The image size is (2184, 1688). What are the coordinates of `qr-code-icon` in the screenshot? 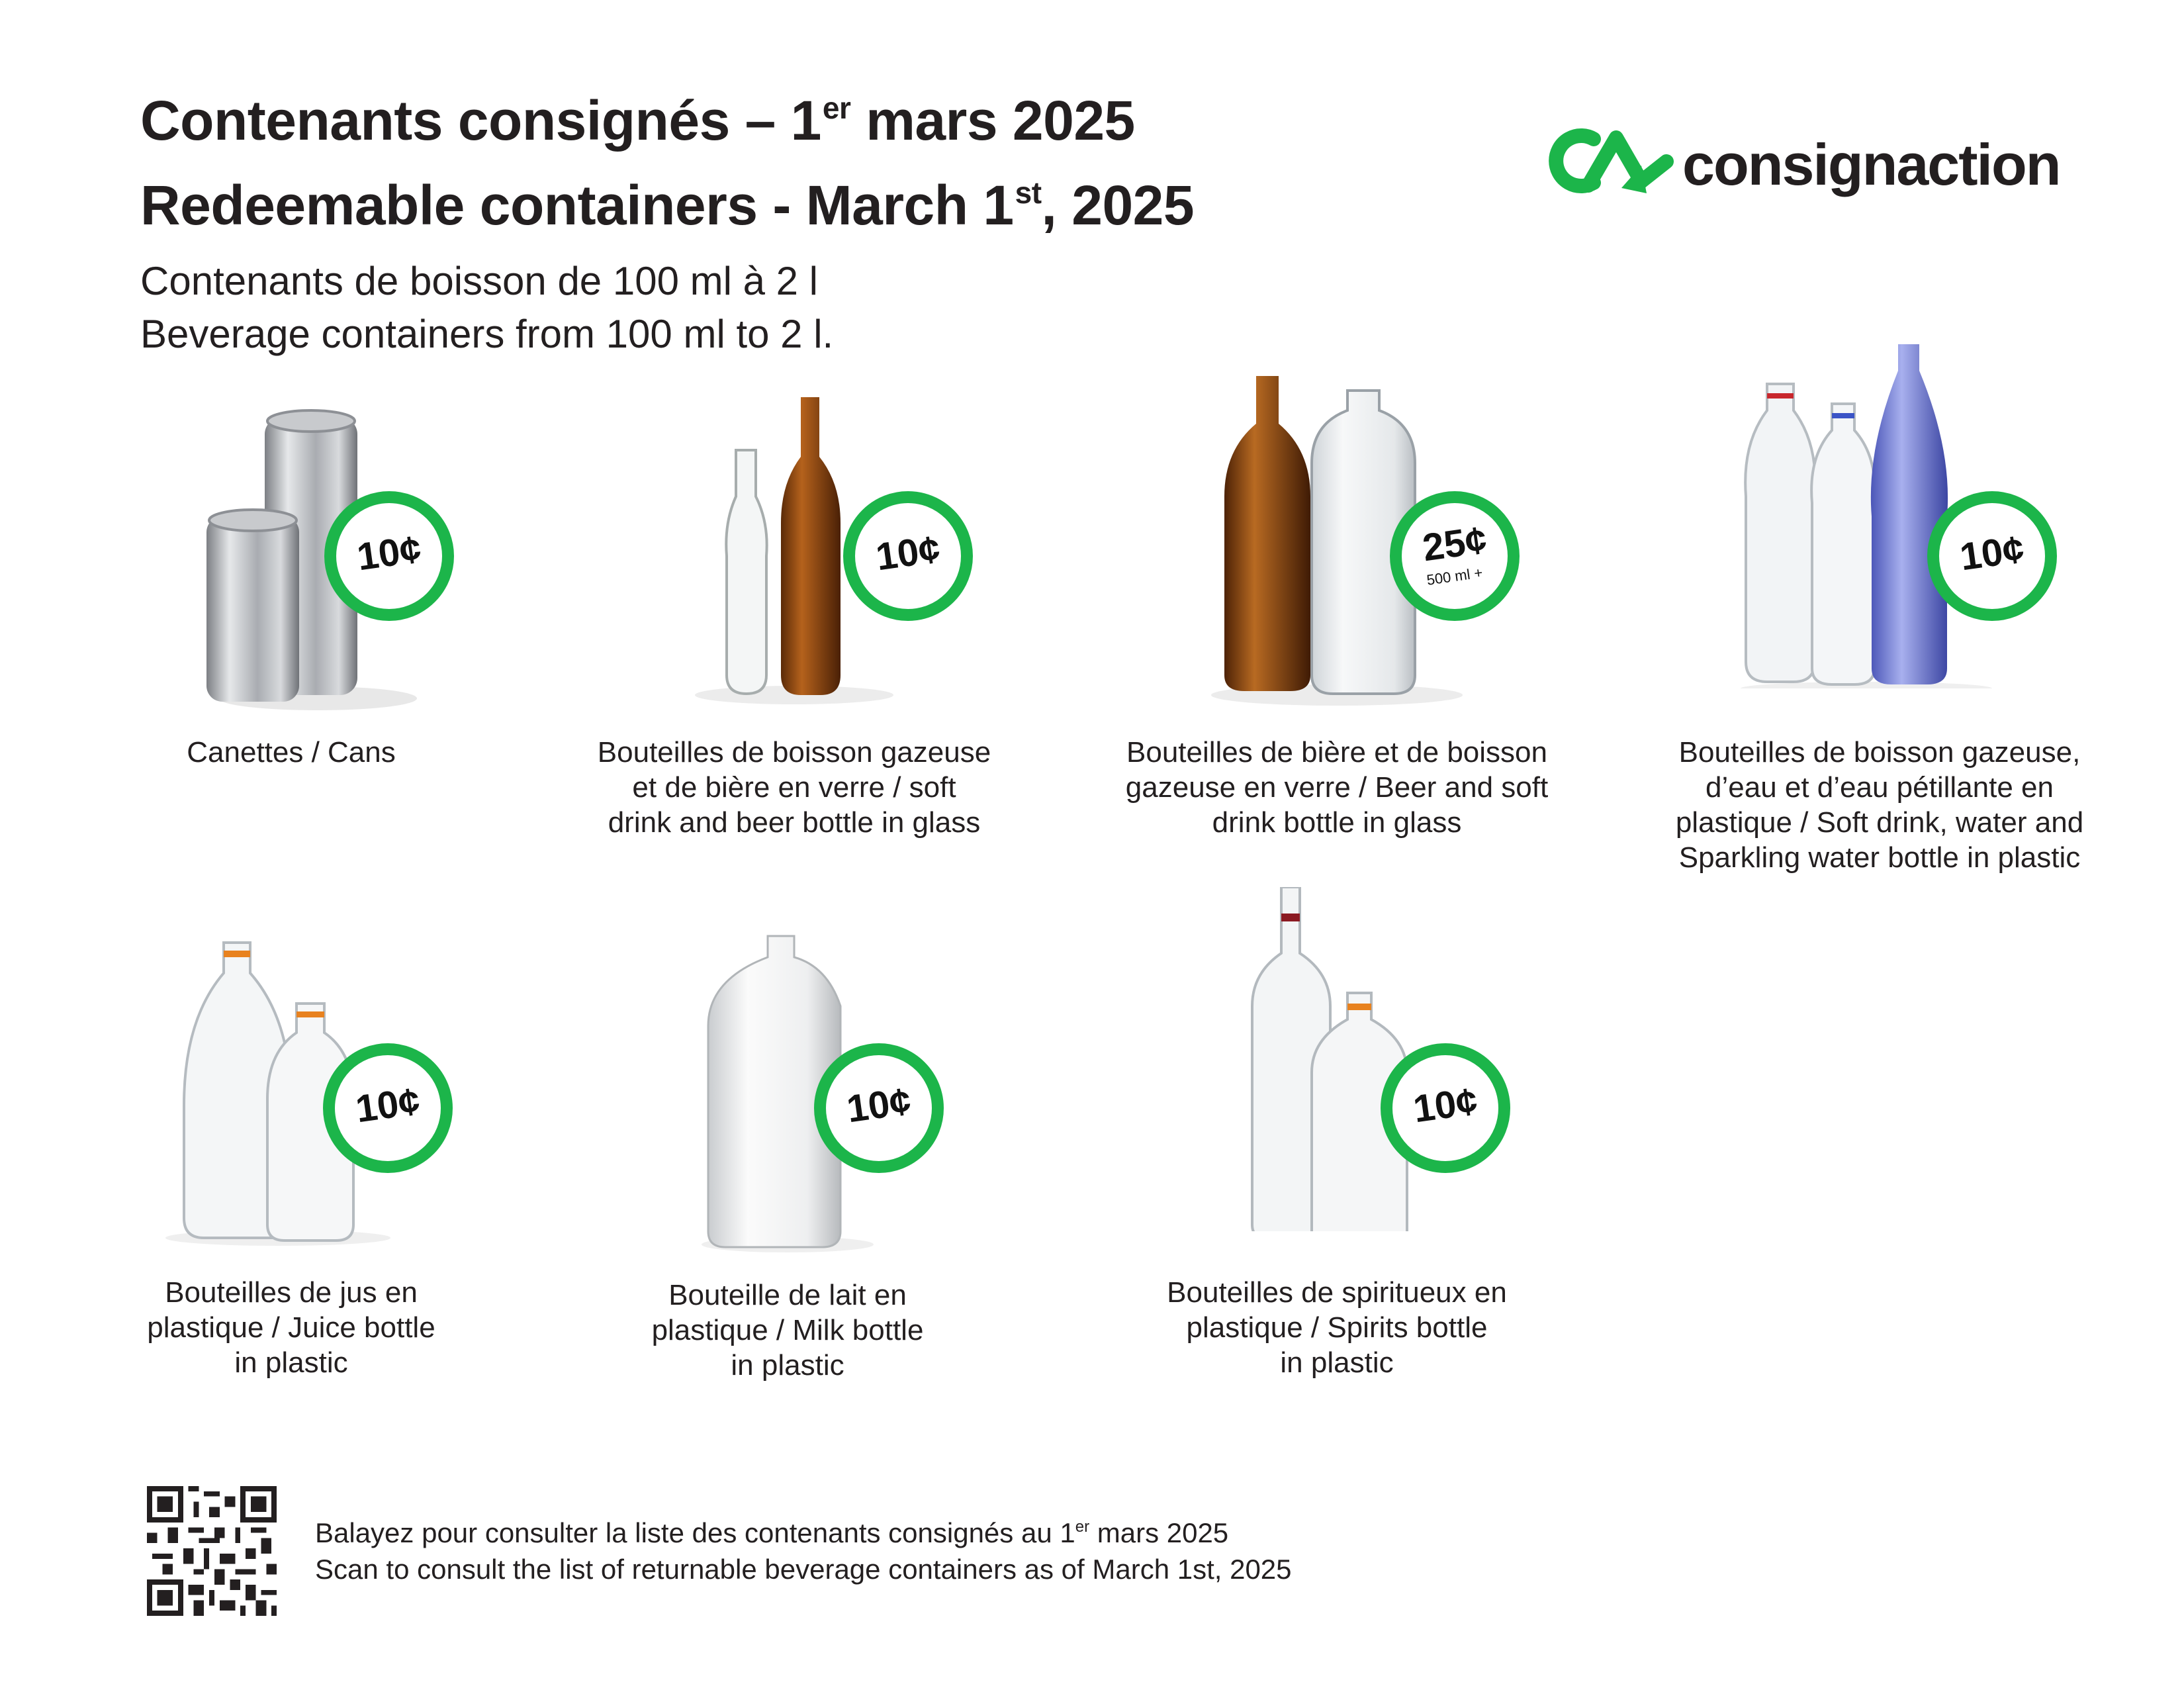 It's located at (212, 1551).